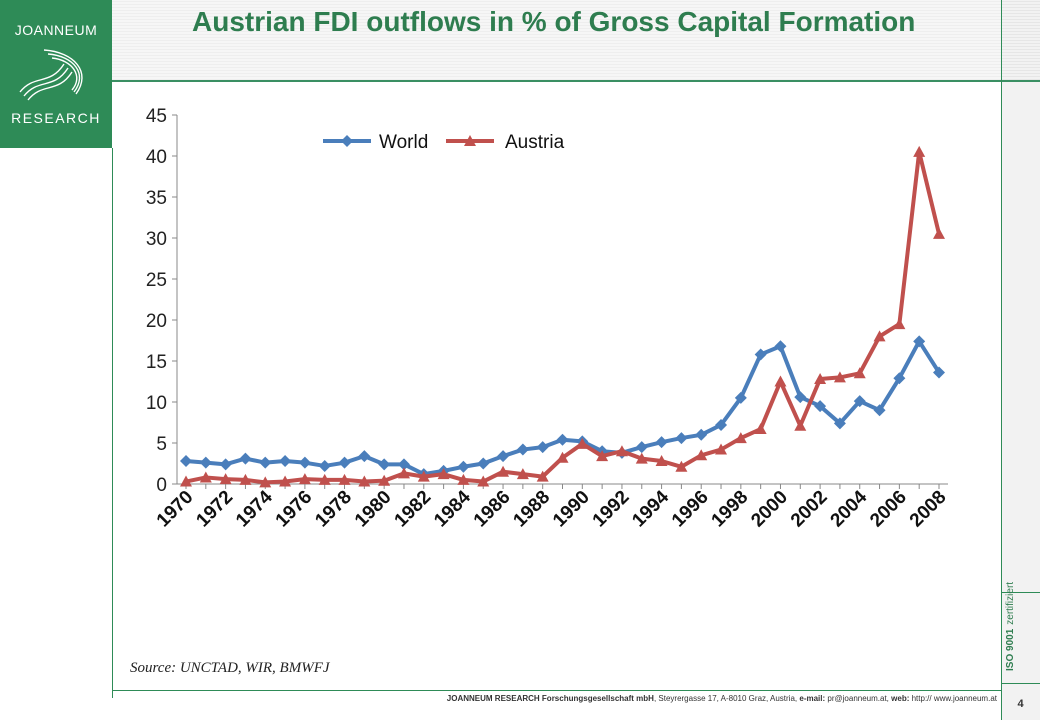 Image resolution: width=1040 pixels, height=720 pixels. I want to click on x-tick-label: 2000, so click(769, 509).